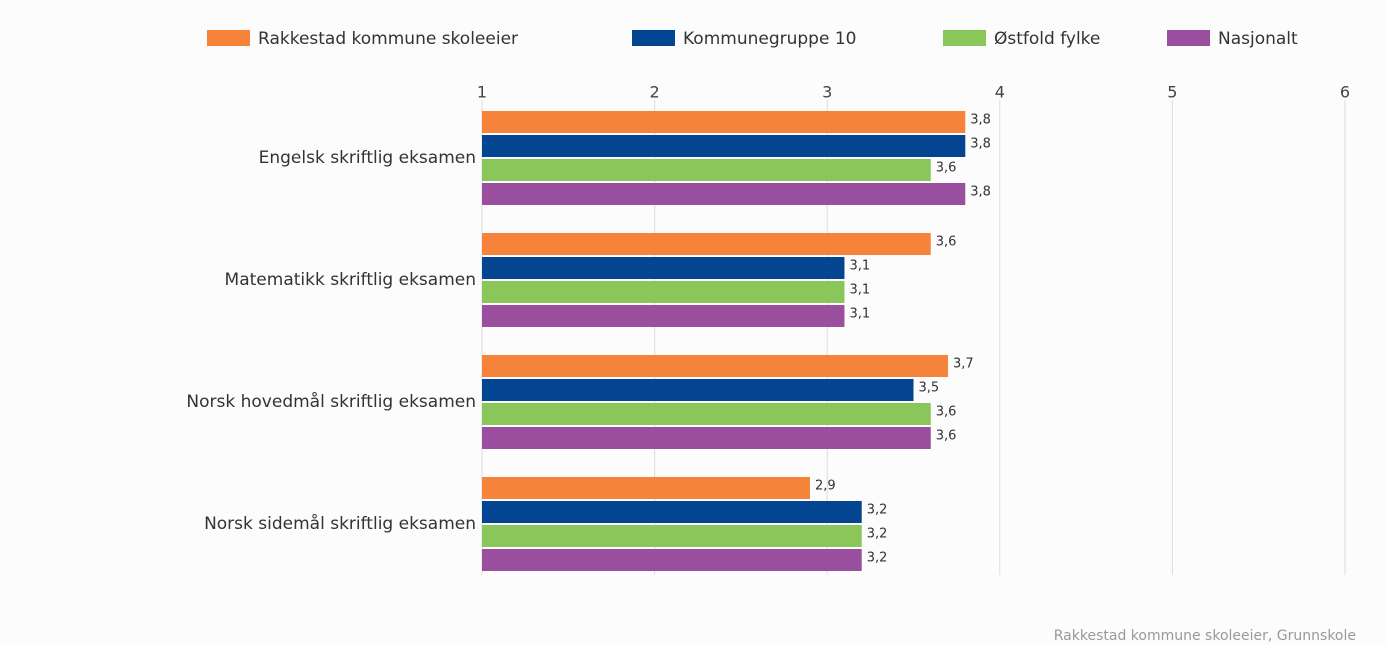  I want to click on legend-label: Rakkestad kommune skoleeier, so click(388, 39).